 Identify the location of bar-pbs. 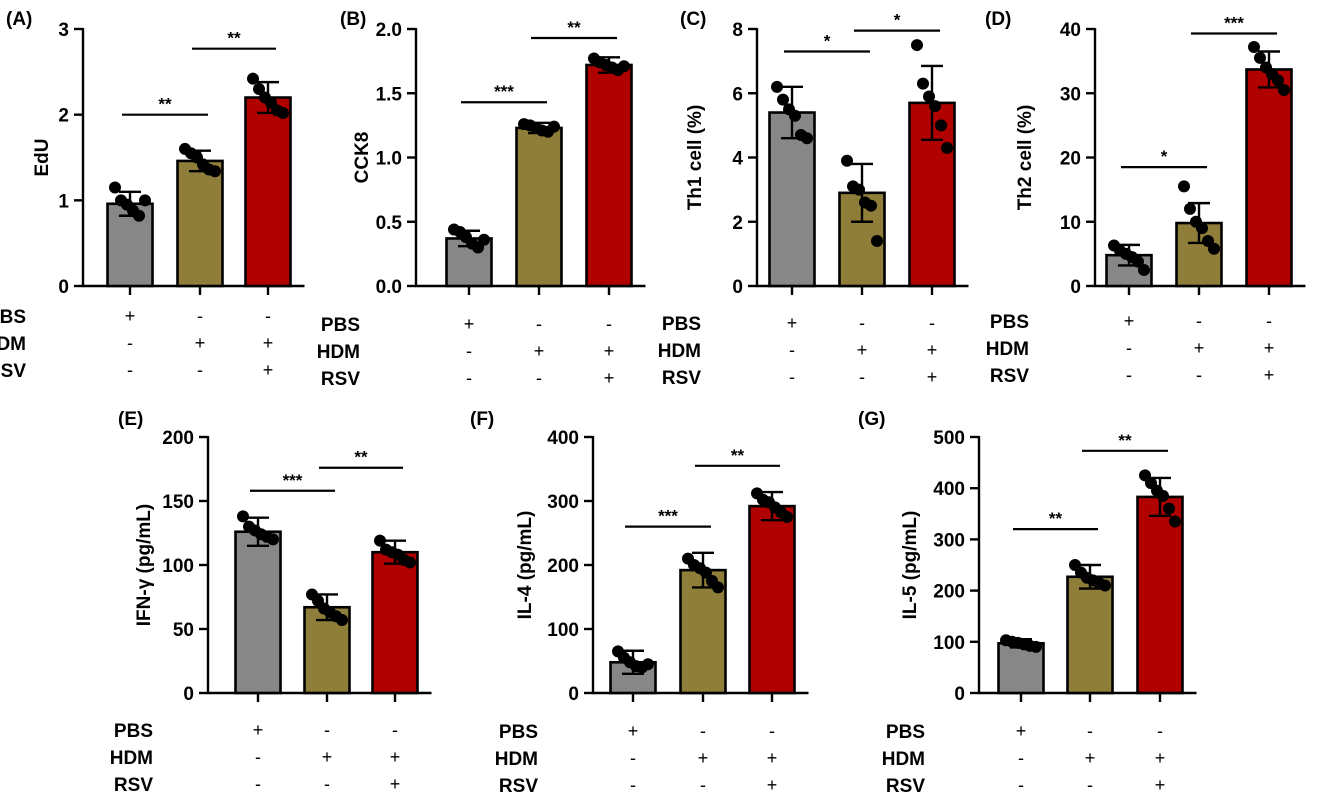
(258, 612).